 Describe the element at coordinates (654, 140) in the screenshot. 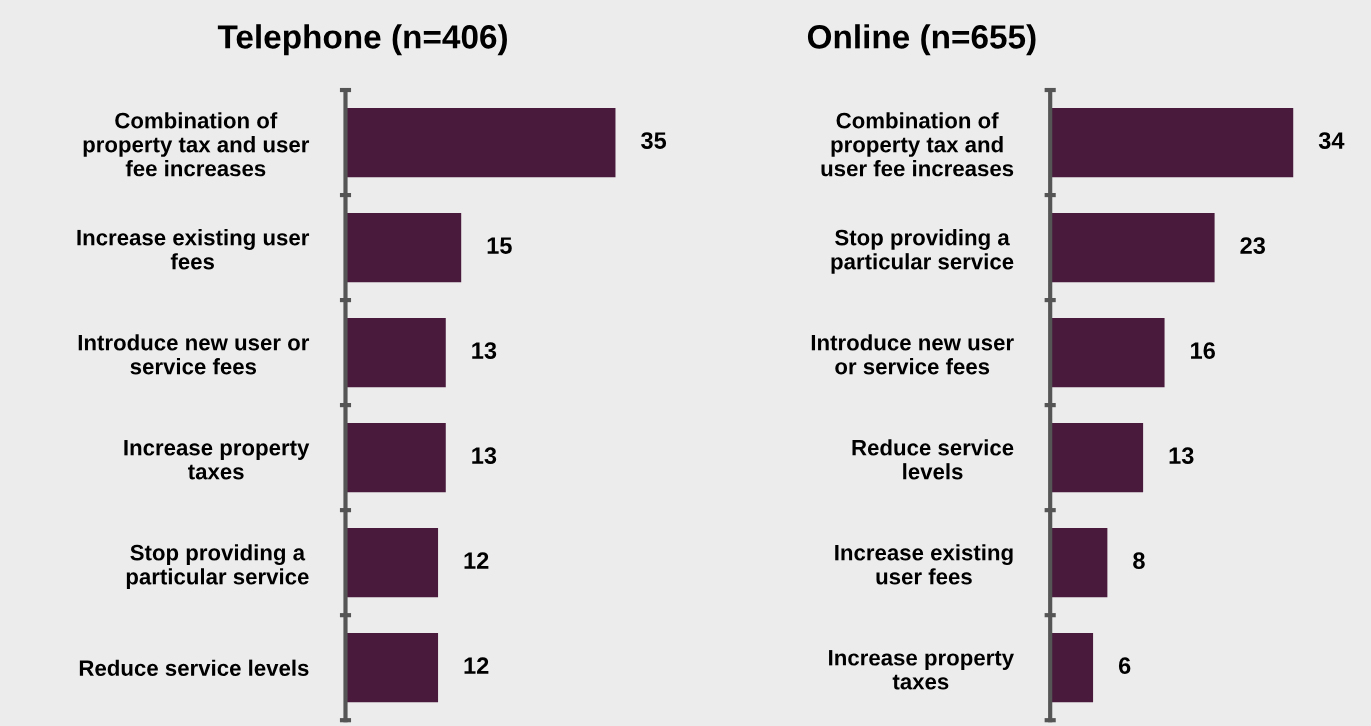

I see `data-label: 35` at that location.